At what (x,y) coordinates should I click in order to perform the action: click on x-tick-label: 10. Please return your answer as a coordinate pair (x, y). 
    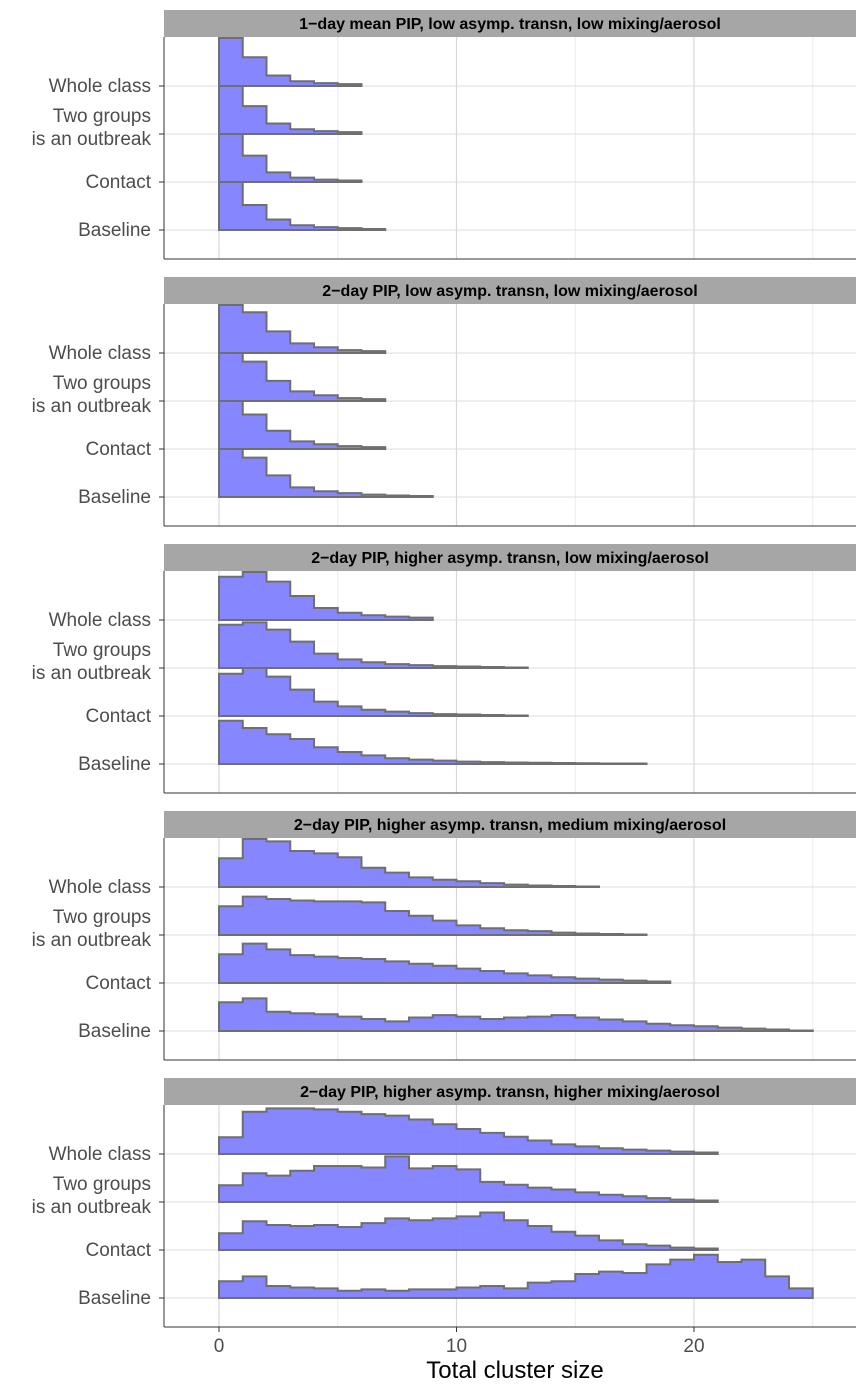
    Looking at the image, I should click on (456, 1346).